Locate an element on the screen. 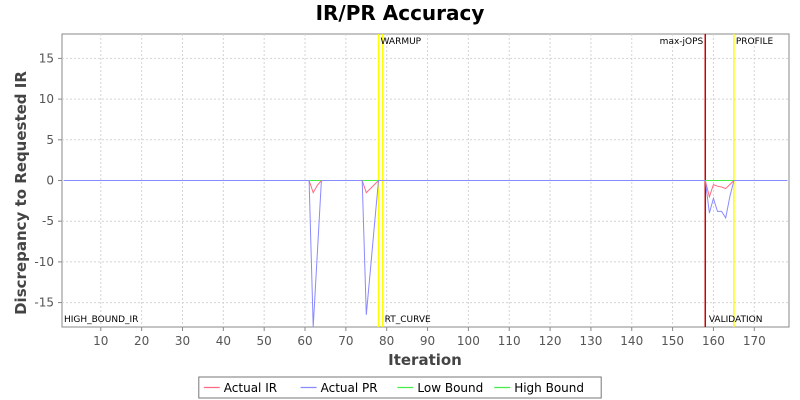  x-tick-label: 100 is located at coordinates (468, 341).